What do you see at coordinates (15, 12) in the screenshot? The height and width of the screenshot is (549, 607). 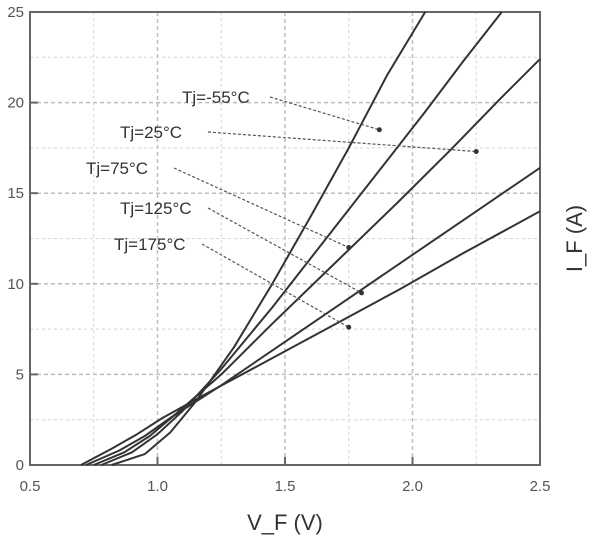 I see `y-tick-label: 25` at bounding box center [15, 12].